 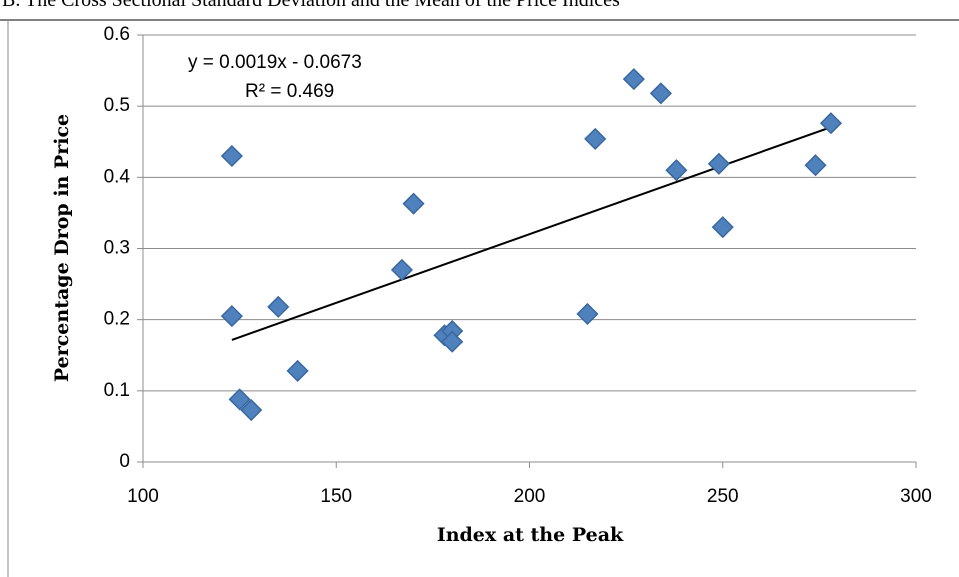 What do you see at coordinates (275, 62) in the screenshot?
I see `trend-equation: y = 0.0019x - 0.0673` at bounding box center [275, 62].